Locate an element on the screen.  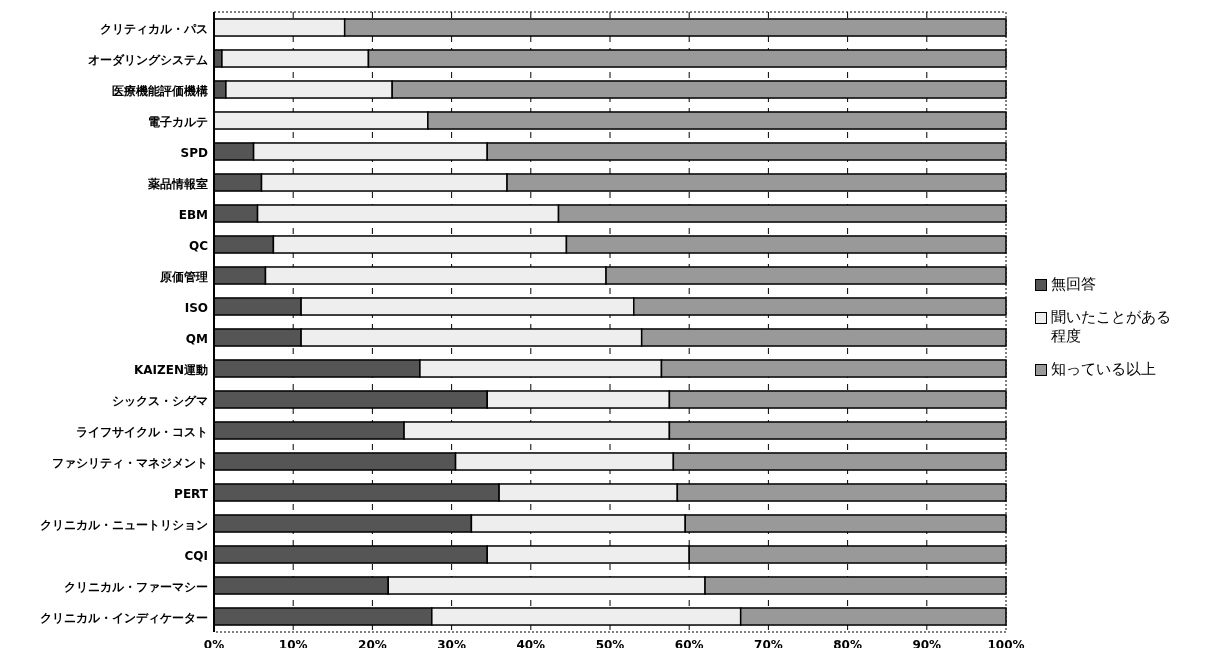
legend-label: 無回答 is located at coordinates (1073, 284).